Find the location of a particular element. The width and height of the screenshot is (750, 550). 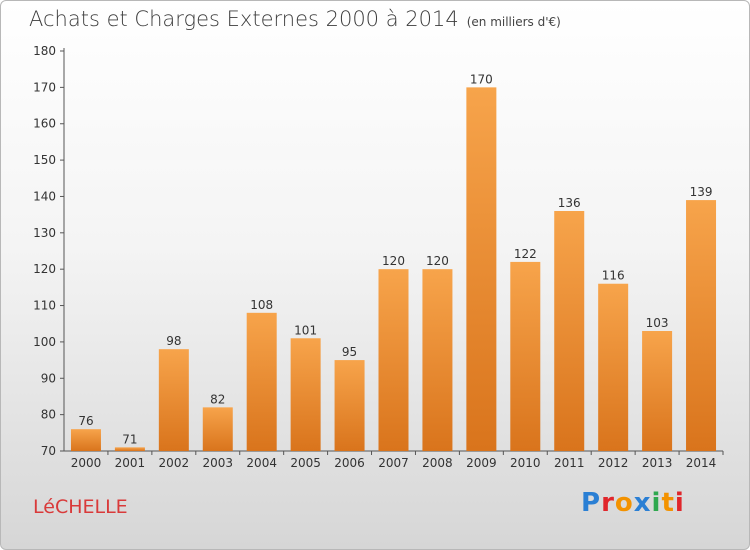

y-tick-label: 70 is located at coordinates (48, 451).